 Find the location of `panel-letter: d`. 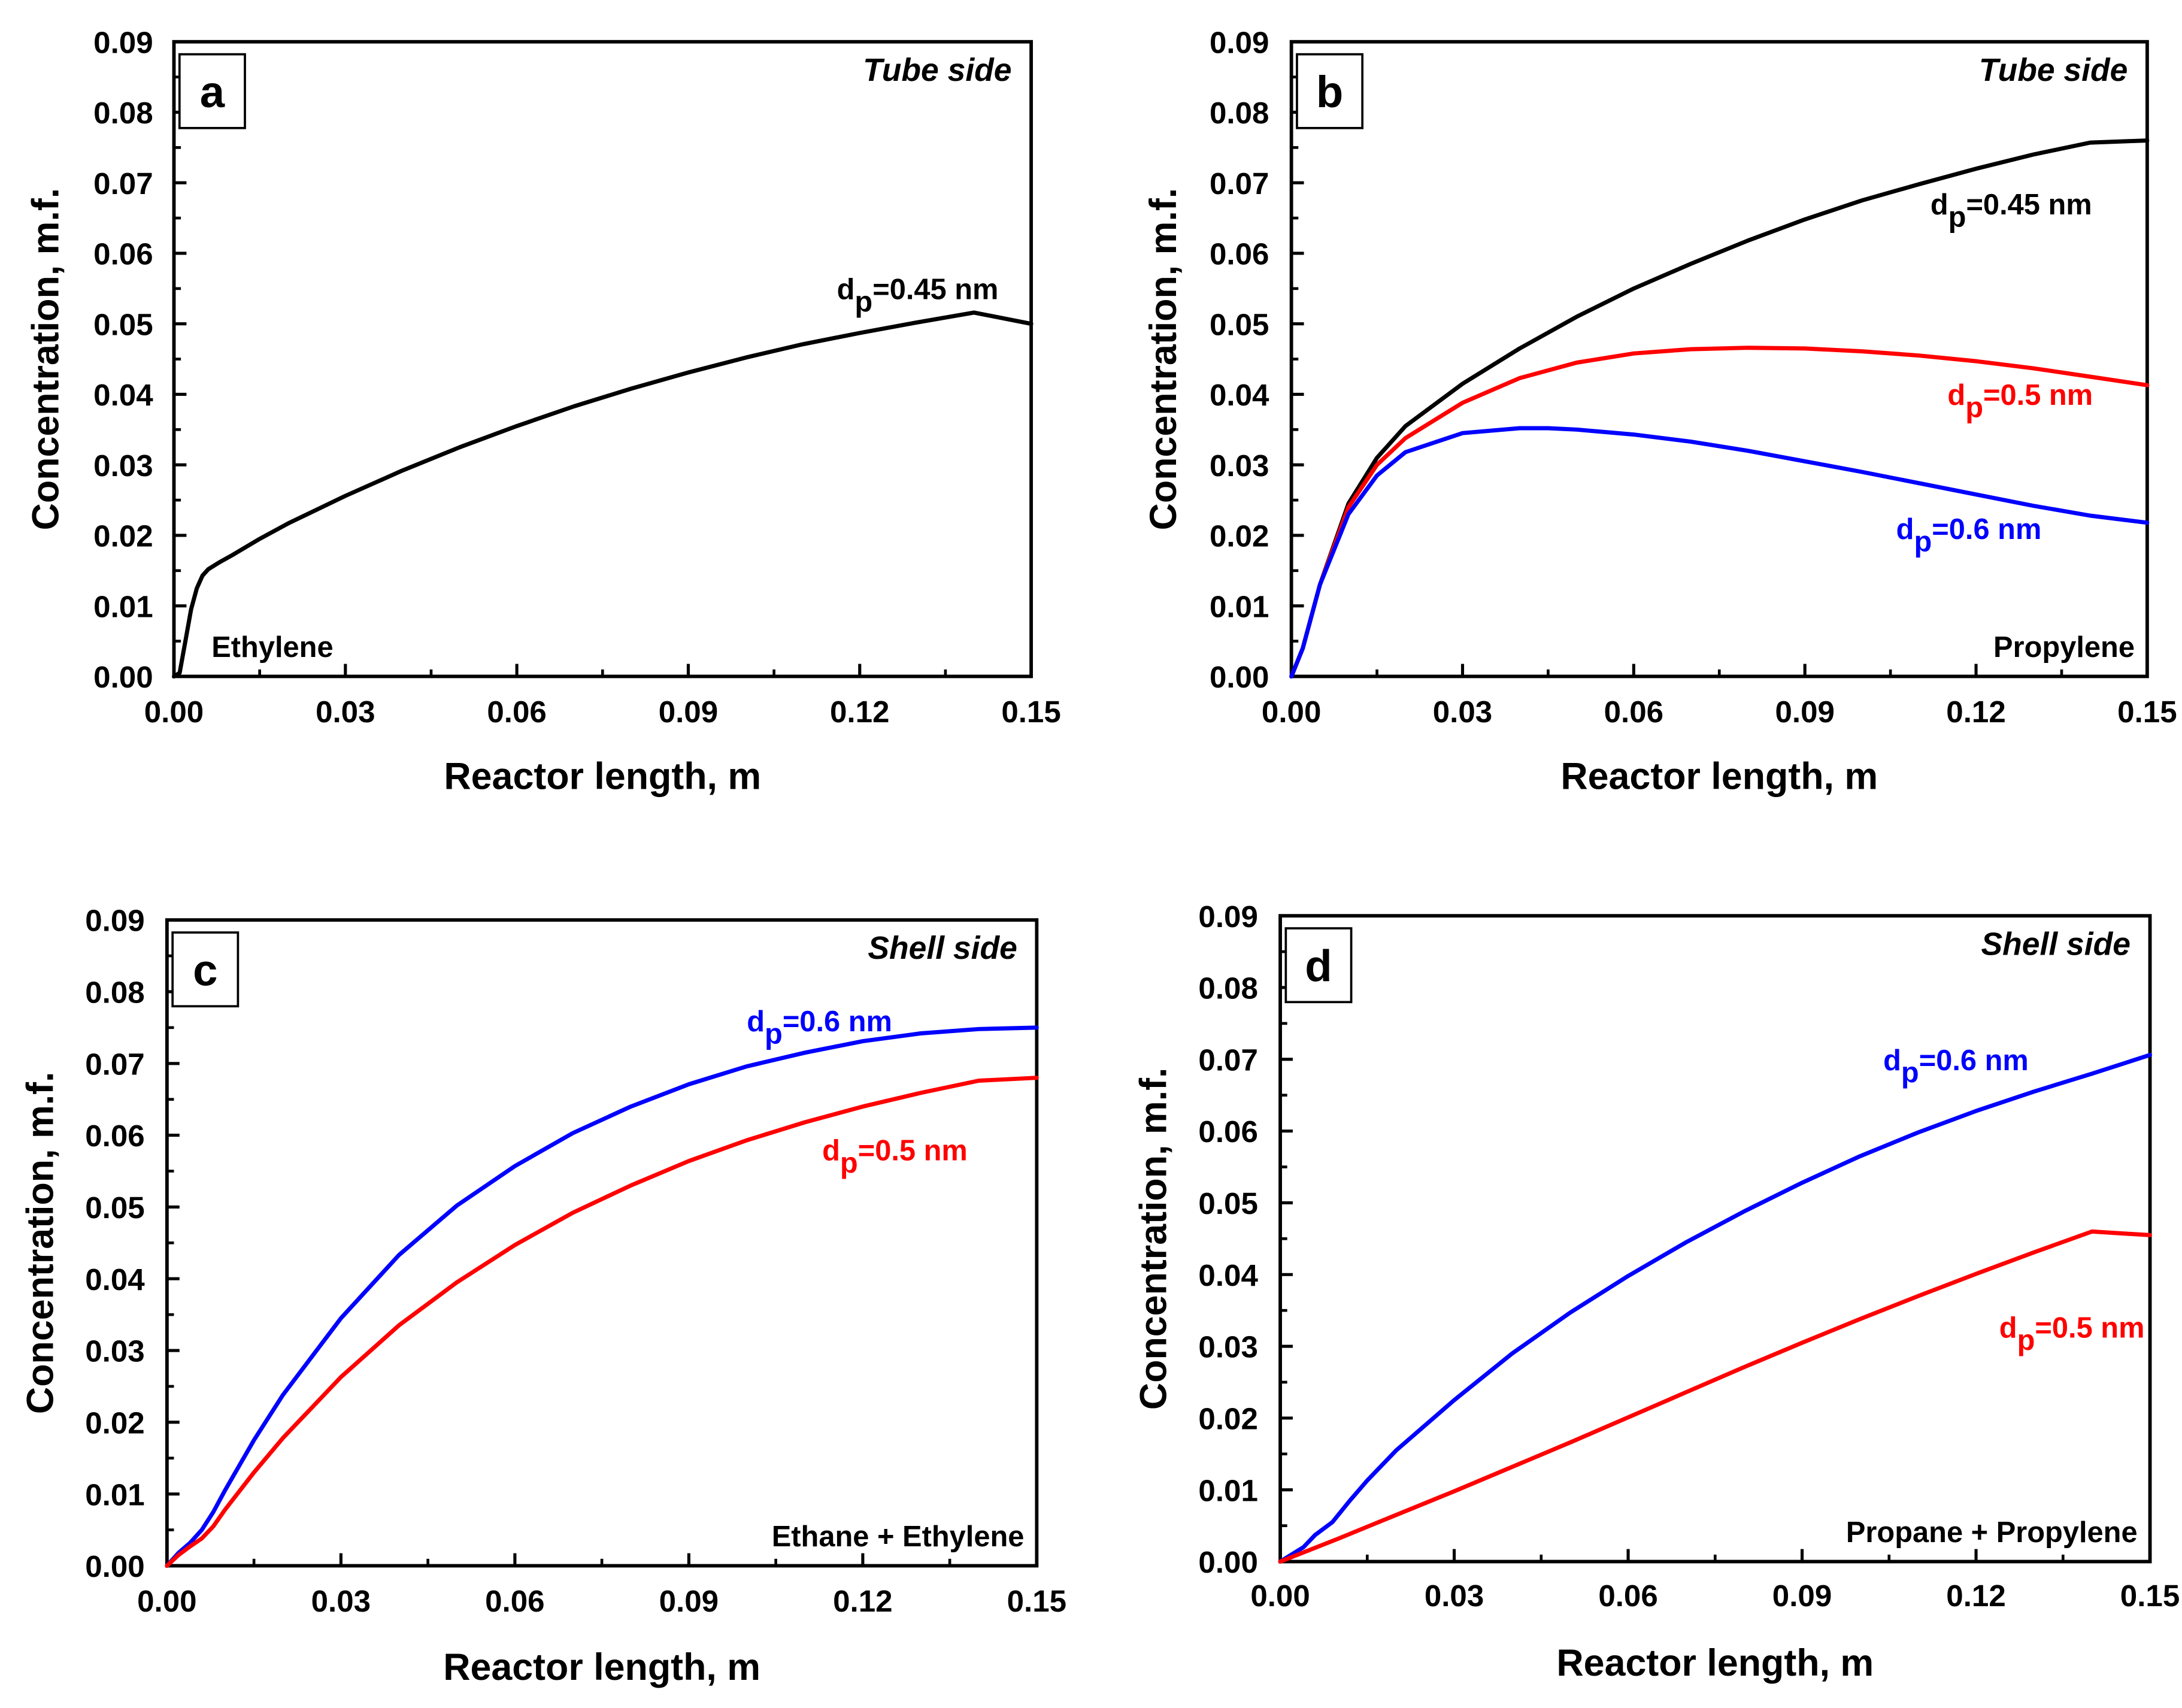

panel-letter: d is located at coordinates (1318, 966).